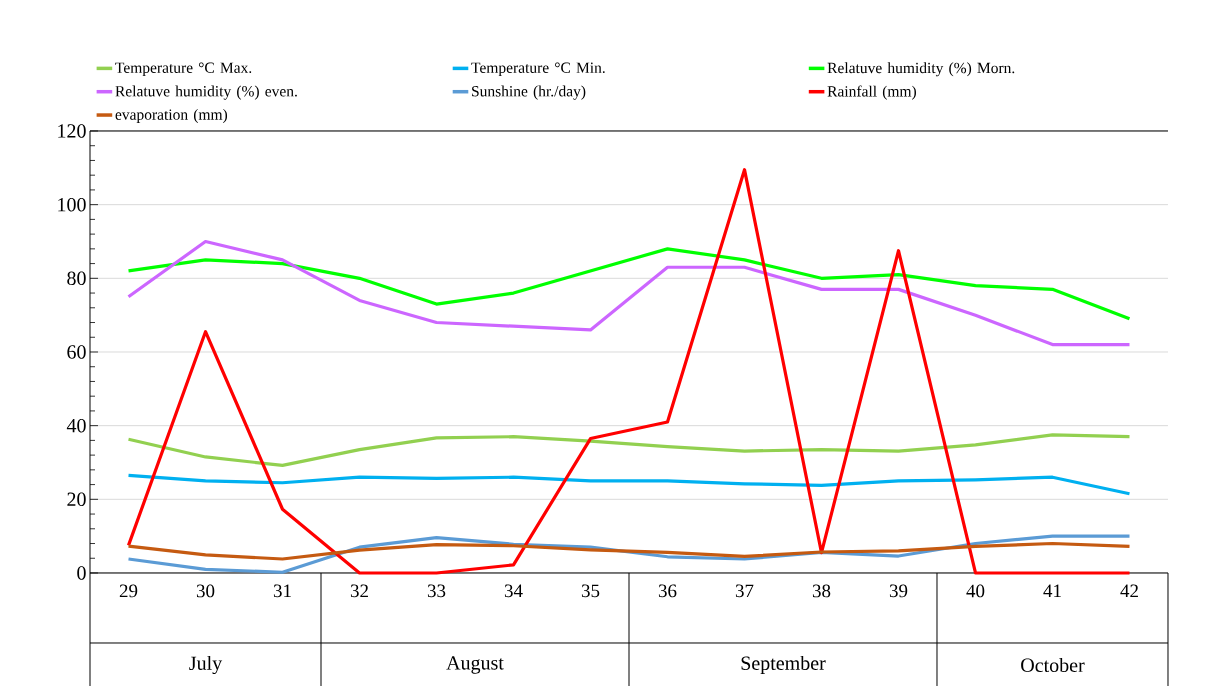  Describe the element at coordinates (282, 591) in the screenshot. I see `x-tick-label: 31` at that location.